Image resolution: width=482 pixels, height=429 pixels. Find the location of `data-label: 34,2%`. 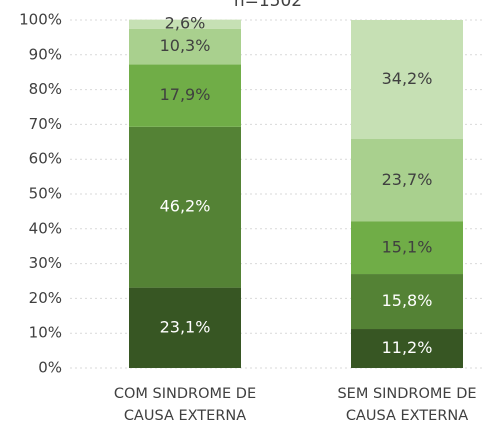

data-label: 34,2% is located at coordinates (407, 78).